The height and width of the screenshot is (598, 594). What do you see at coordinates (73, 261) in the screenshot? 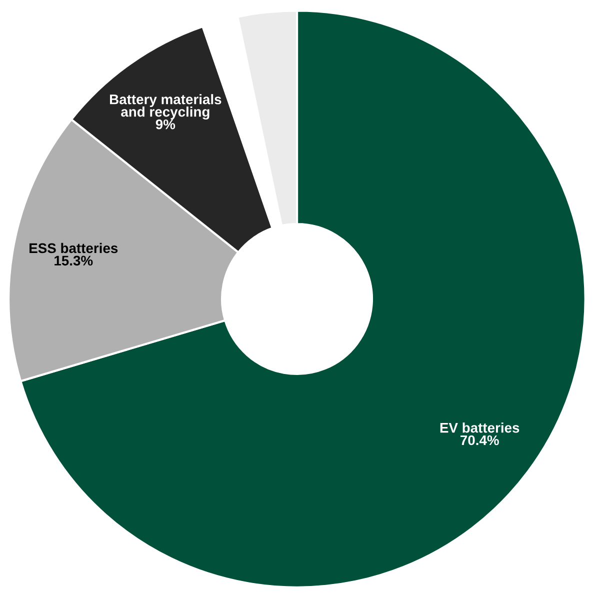
I see `data-label: 15.3%` at bounding box center [73, 261].